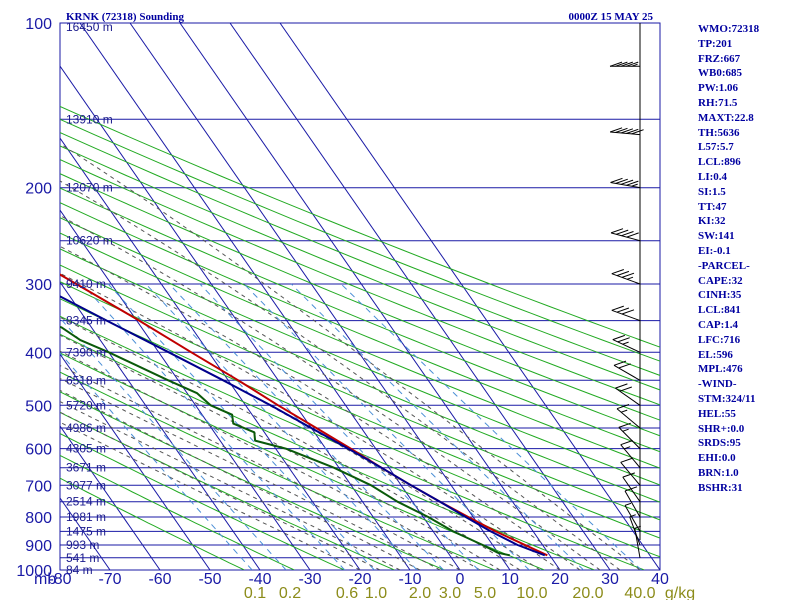  What do you see at coordinates (485, 592) in the screenshot?
I see `mixing-ratio-label: 5.0` at bounding box center [485, 592].